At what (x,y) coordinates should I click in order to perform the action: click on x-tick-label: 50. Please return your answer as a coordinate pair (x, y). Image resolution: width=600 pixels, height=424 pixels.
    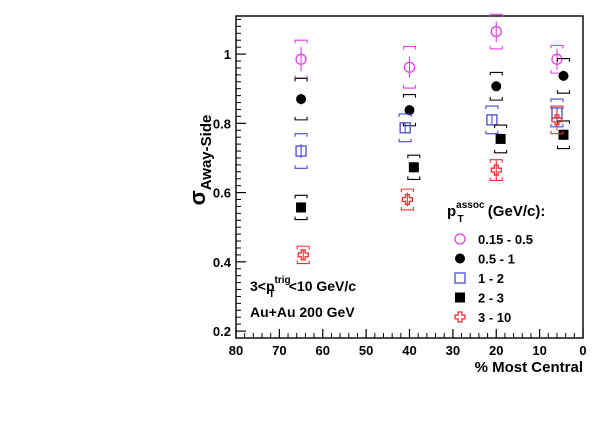
    Looking at the image, I should click on (366, 350).